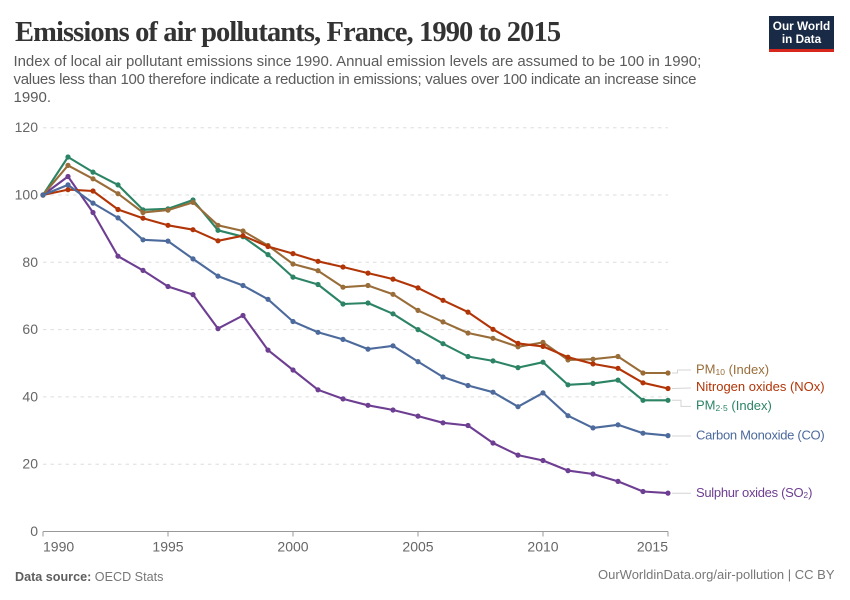 Image resolution: width=850 pixels, height=600 pixels. What do you see at coordinates (30, 262) in the screenshot?
I see `svg-text: 80` at bounding box center [30, 262].